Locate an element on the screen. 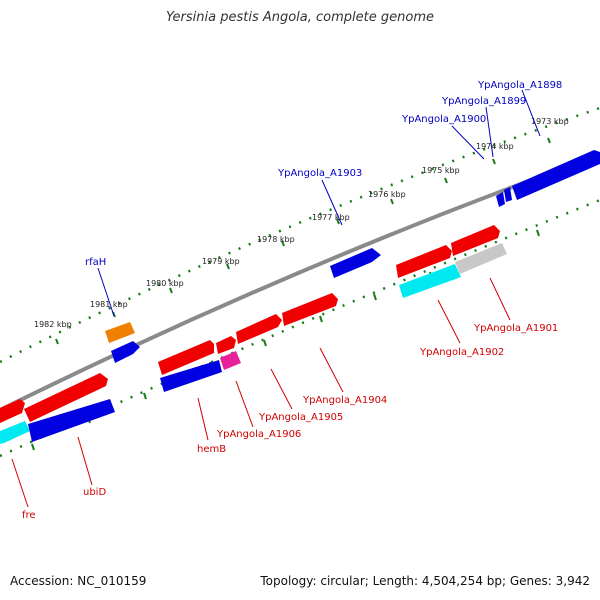 The image size is (600, 600). leader-ubiD is located at coordinates (85, 461).